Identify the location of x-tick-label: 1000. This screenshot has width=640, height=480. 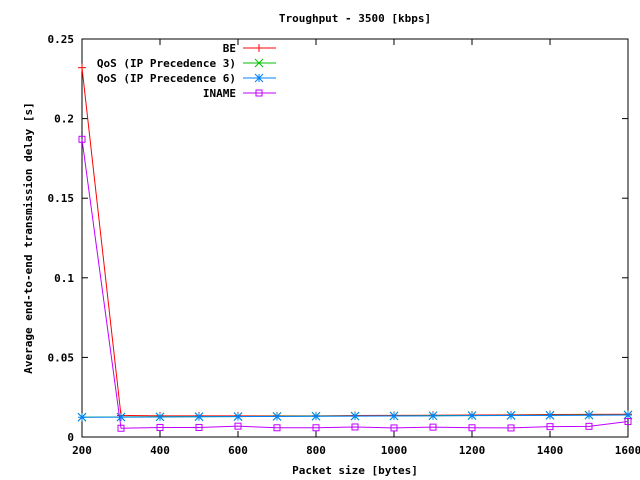
(394, 450).